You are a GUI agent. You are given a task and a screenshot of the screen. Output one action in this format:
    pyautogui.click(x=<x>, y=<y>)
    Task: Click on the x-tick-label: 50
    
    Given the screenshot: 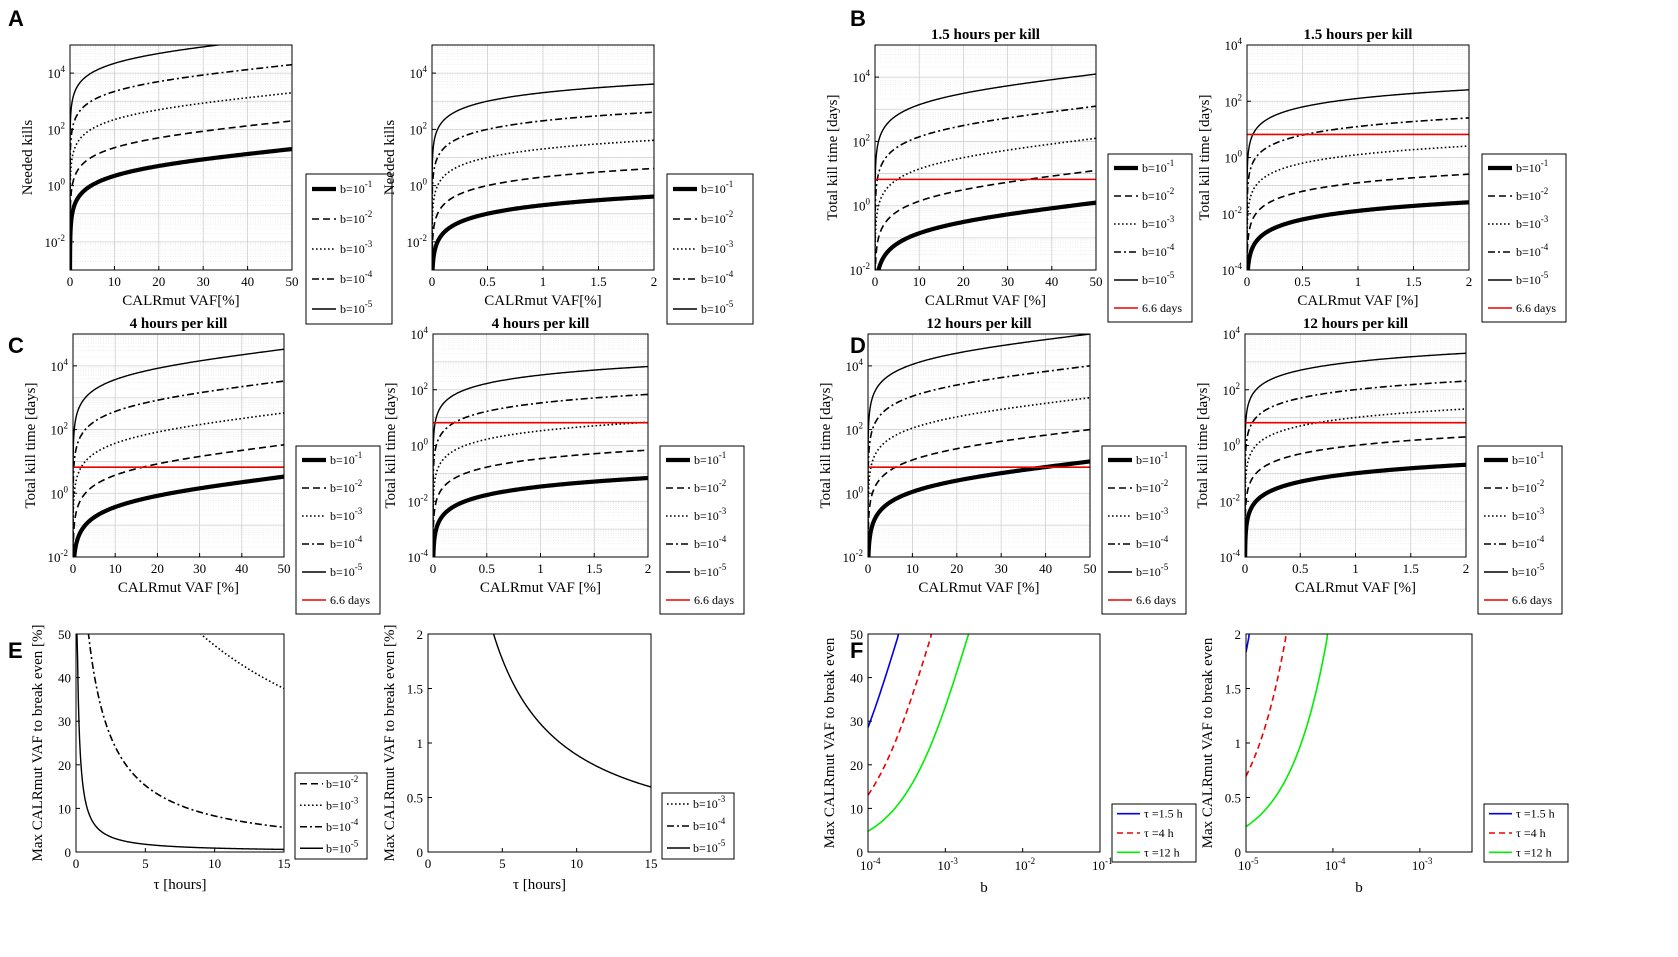 What is the action you would take?
    pyautogui.click(x=1090, y=568)
    